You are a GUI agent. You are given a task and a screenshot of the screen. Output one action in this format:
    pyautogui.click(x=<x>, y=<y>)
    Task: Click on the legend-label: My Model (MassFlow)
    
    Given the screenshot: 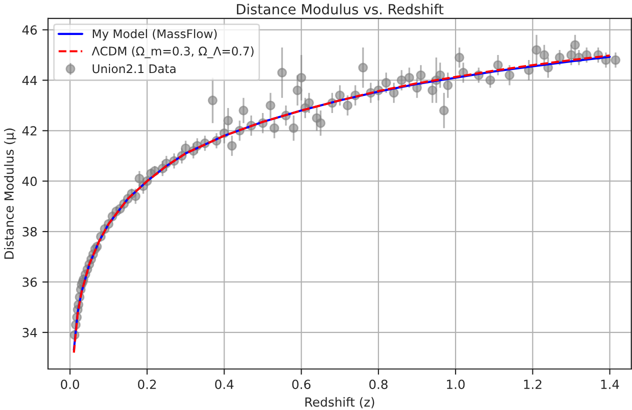 What is the action you would take?
    pyautogui.click(x=154, y=34)
    